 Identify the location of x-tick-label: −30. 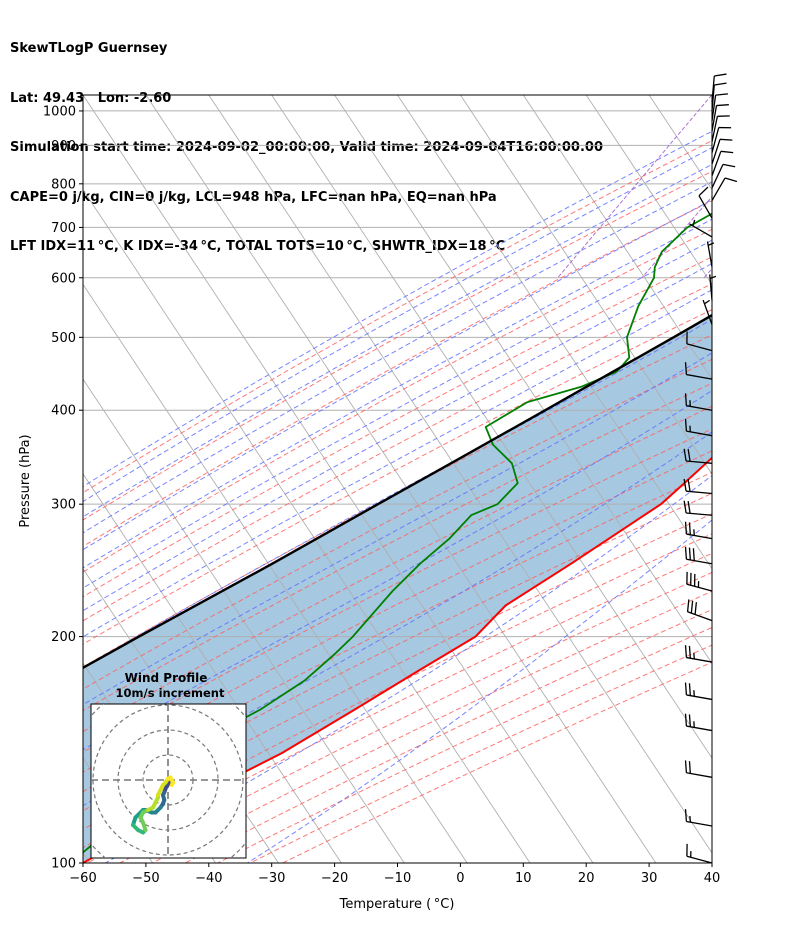
(271, 878).